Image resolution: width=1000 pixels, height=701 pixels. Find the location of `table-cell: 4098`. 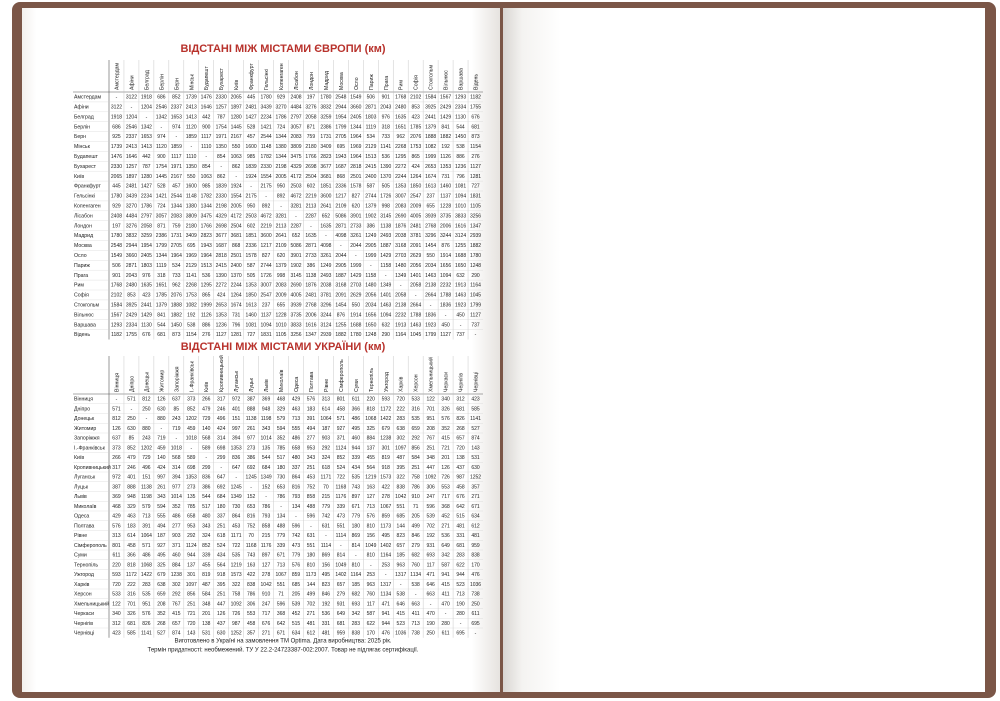

table-cell: 4098 is located at coordinates (325, 246).